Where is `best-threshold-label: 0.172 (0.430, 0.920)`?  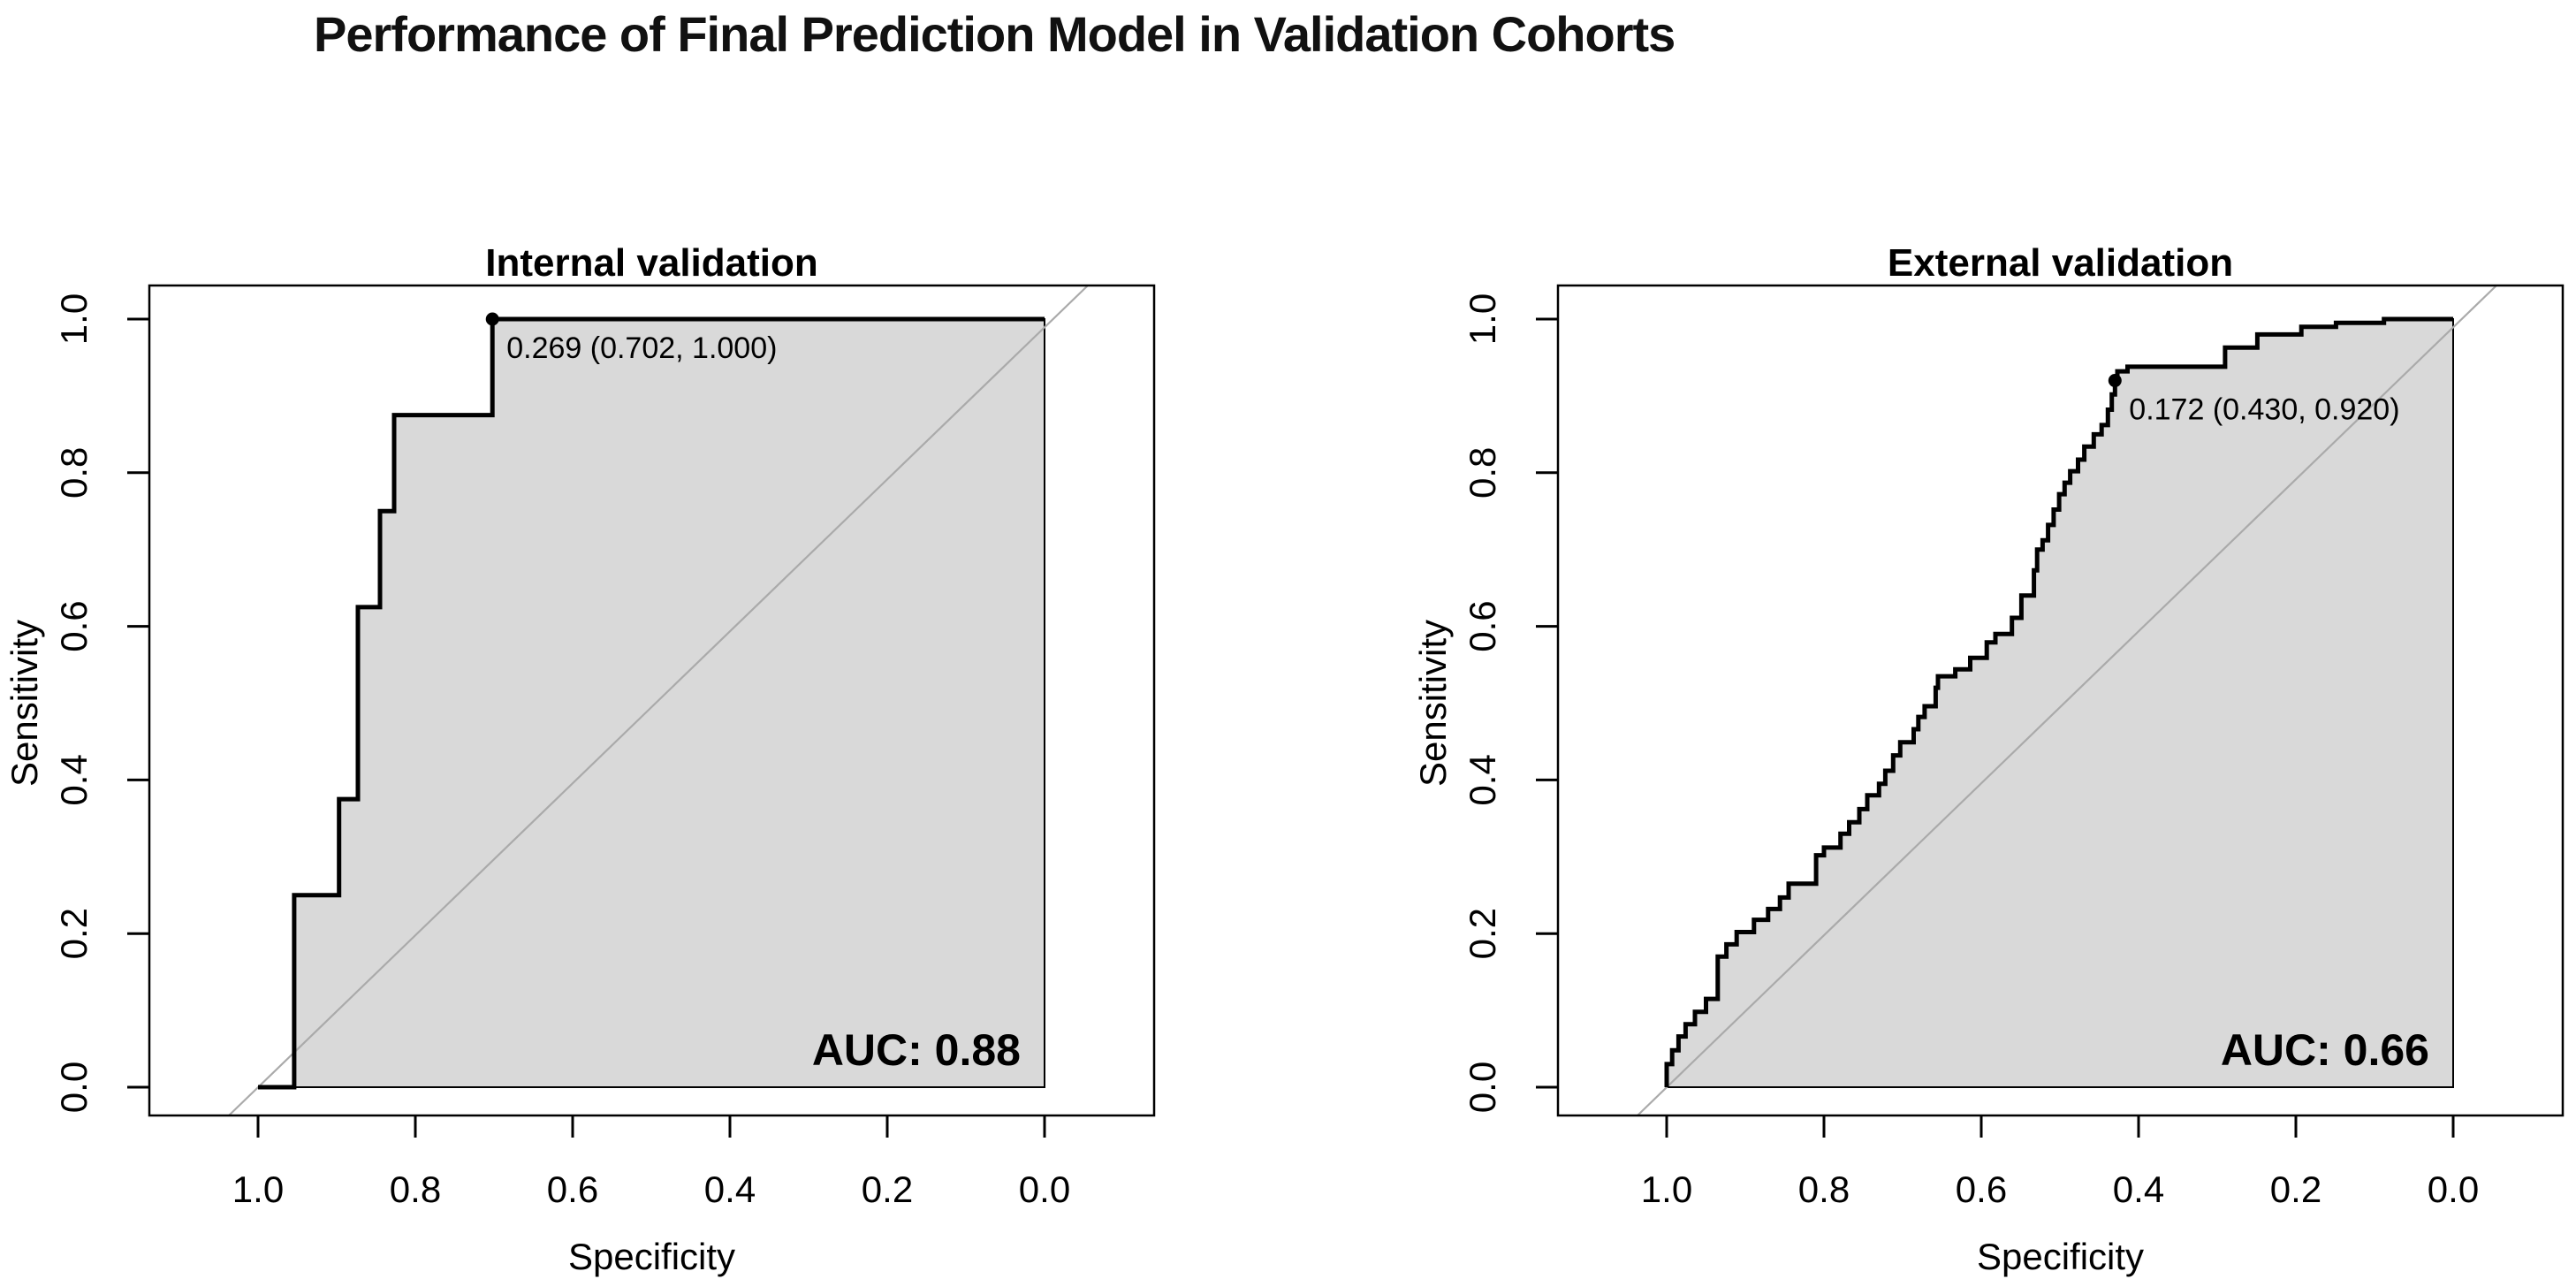 best-threshold-label: 0.172 (0.430, 0.920) is located at coordinates (2264, 410).